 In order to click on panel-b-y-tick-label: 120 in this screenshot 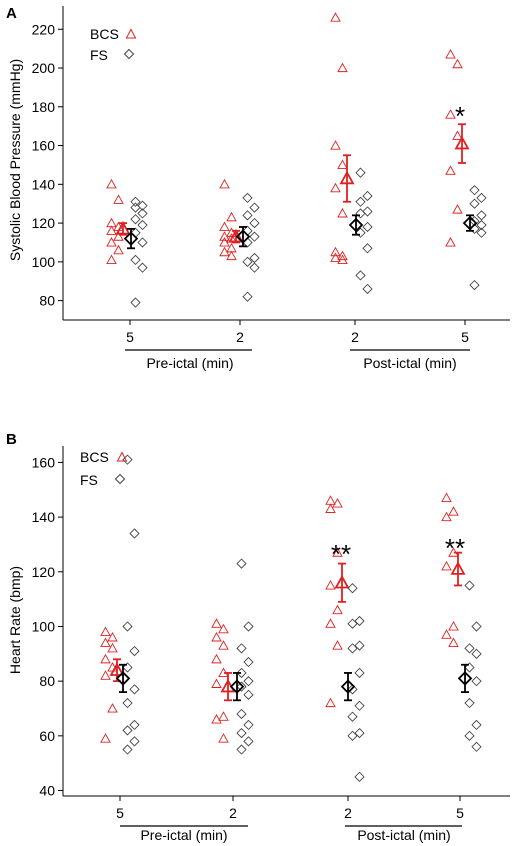, I will do `click(44, 572)`.